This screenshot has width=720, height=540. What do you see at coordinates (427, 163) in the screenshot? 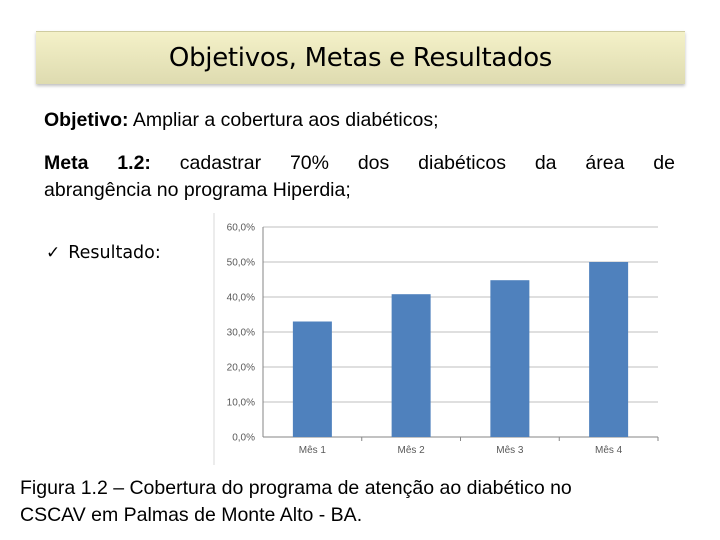
I see `goal-text-line1: cadastrar 70% dos diabéticos da área de` at bounding box center [427, 163].